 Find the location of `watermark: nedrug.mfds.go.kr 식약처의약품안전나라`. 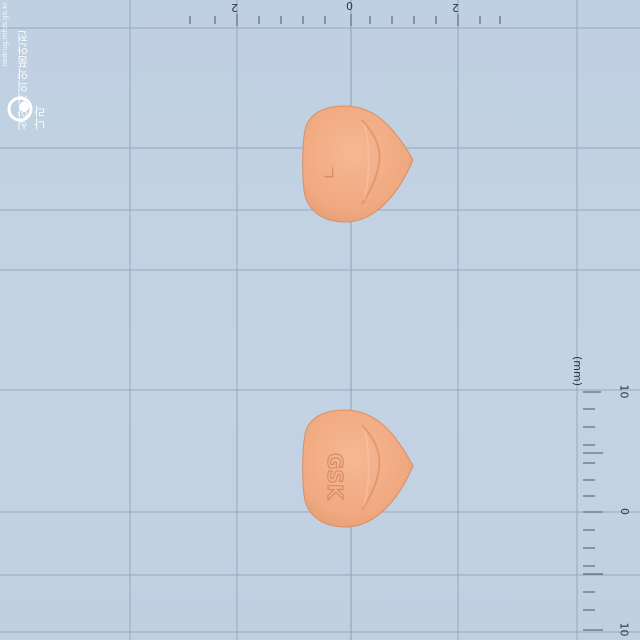

watermark: nedrug.mfds.go.kr 식약처의약품안전나라 is located at coordinates (23, 65).